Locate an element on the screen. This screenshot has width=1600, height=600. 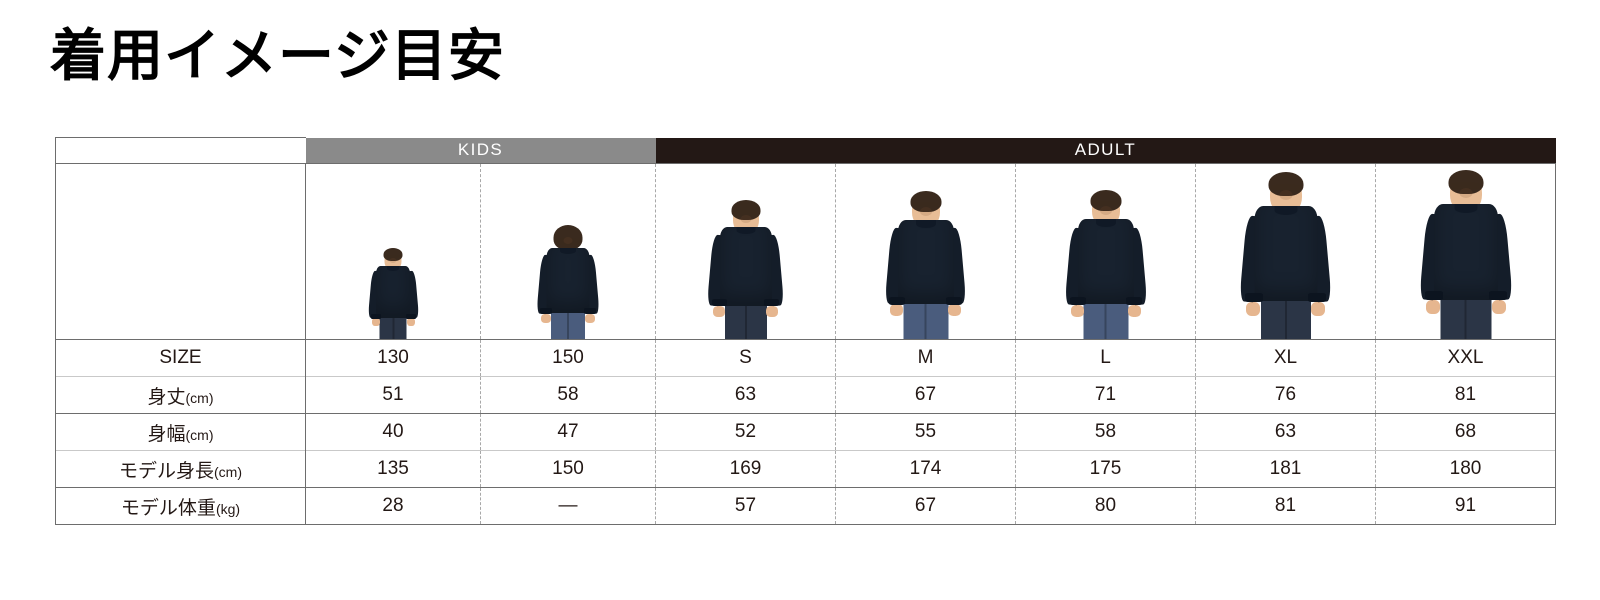
cell-body-width-s: 52 is located at coordinates (745, 432).